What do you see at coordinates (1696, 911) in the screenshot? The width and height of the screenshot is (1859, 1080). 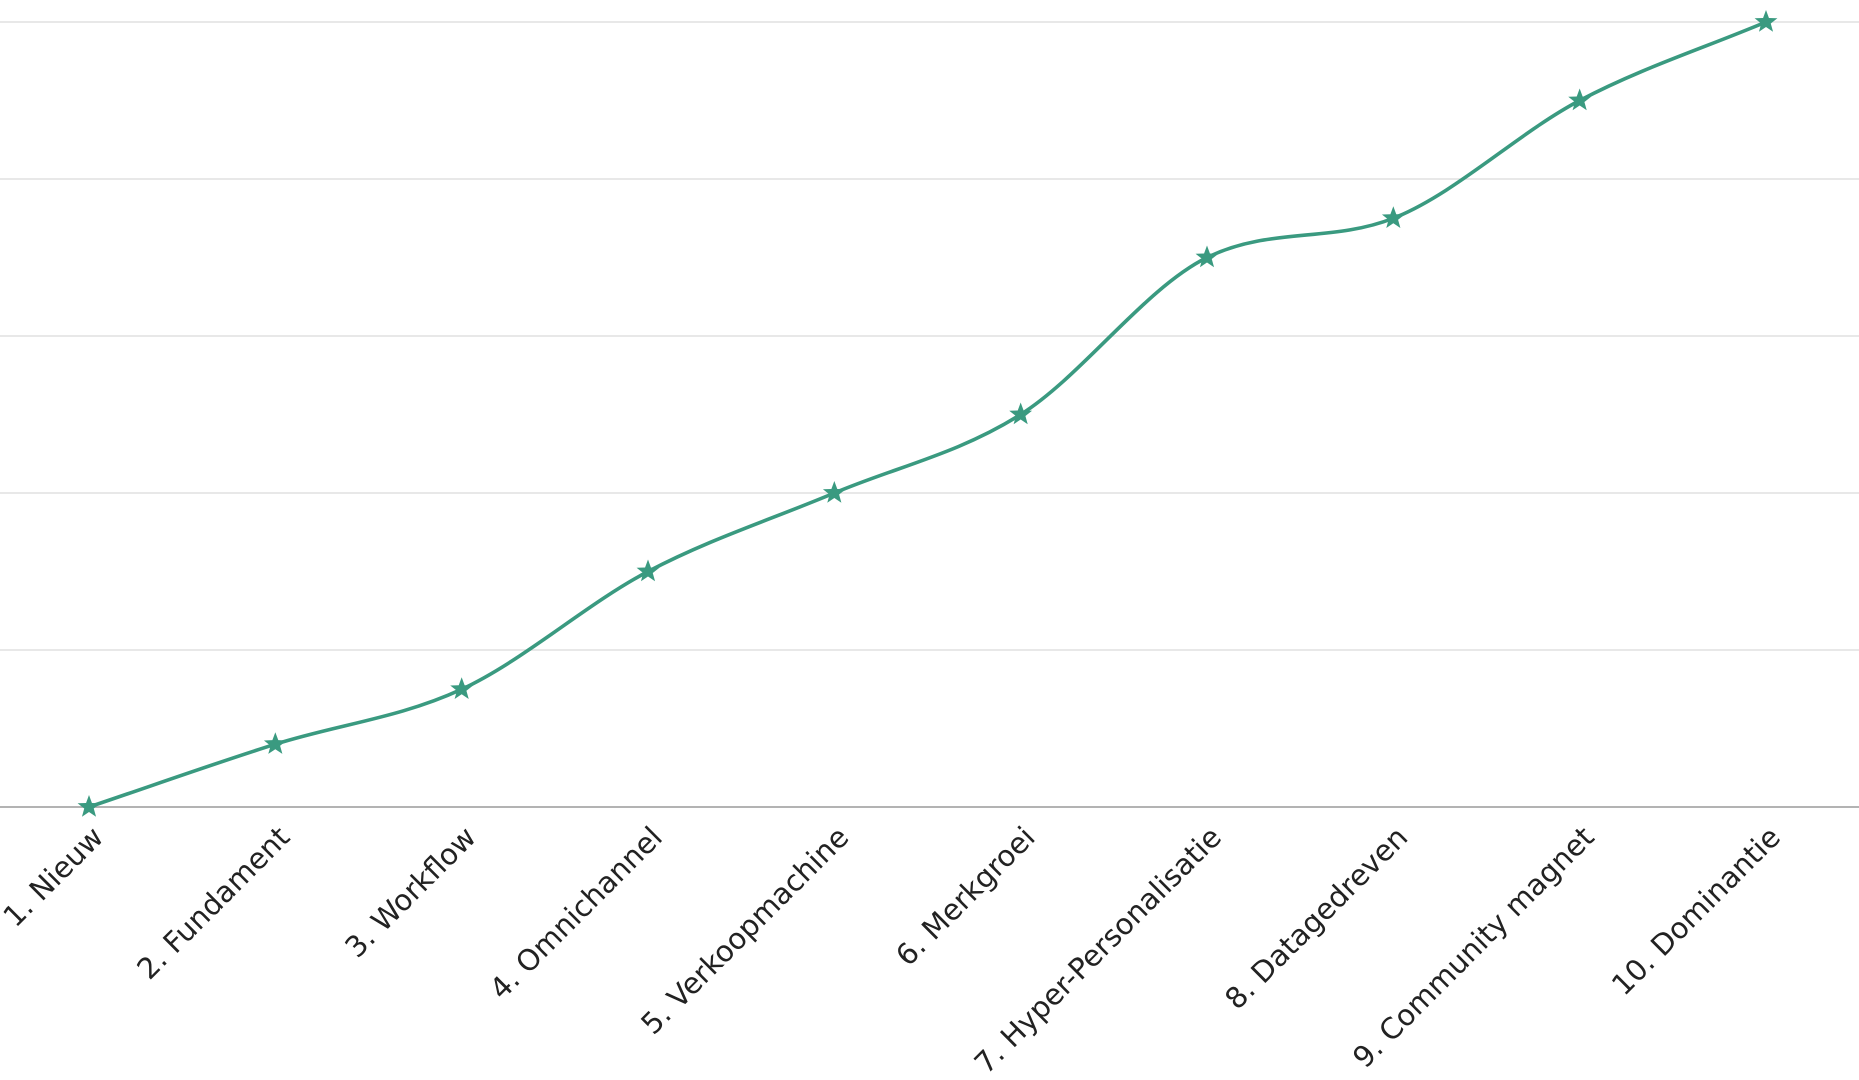 I see `x-tick-label: 10. Dominantie` at bounding box center [1696, 911].